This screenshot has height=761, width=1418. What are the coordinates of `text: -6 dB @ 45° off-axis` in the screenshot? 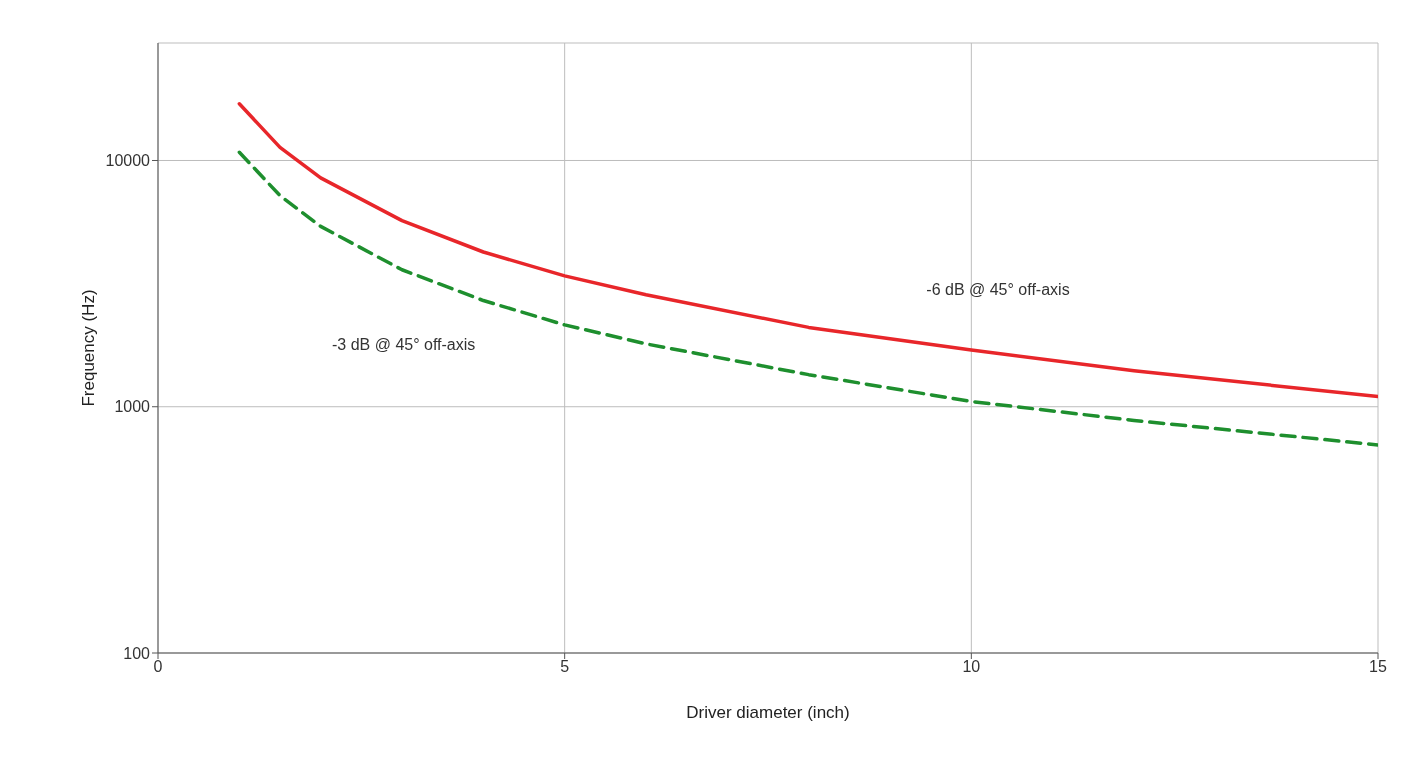 It's located at (998, 289).